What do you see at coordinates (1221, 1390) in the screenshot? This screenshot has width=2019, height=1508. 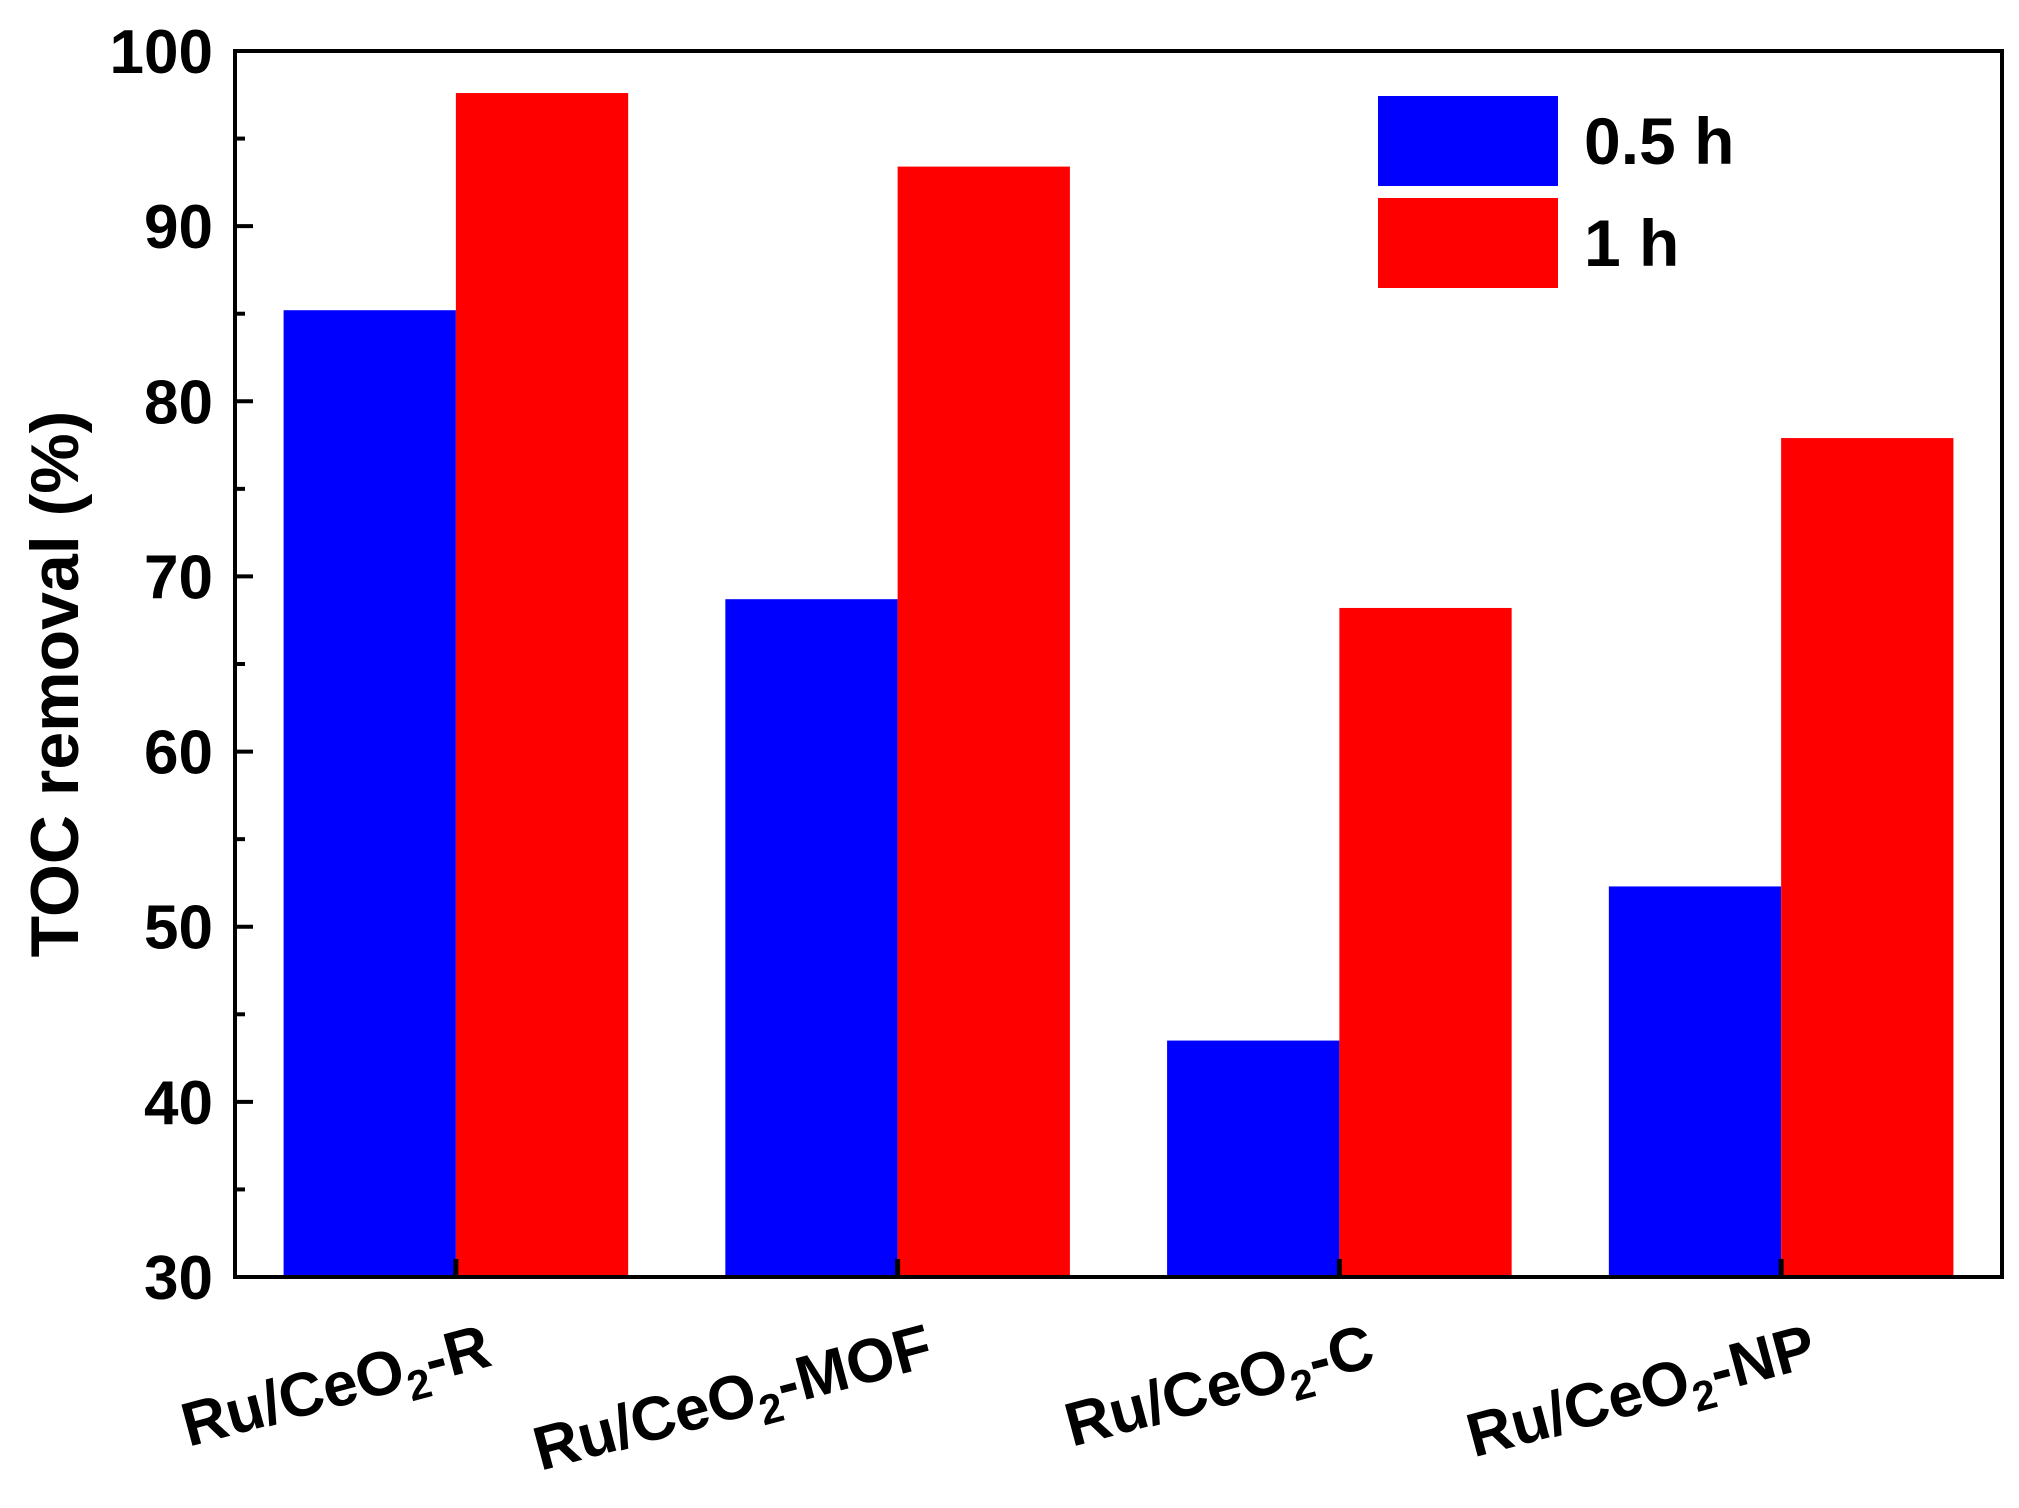 I see `x-tick-label: Ru/CeO2-C` at bounding box center [1221, 1390].